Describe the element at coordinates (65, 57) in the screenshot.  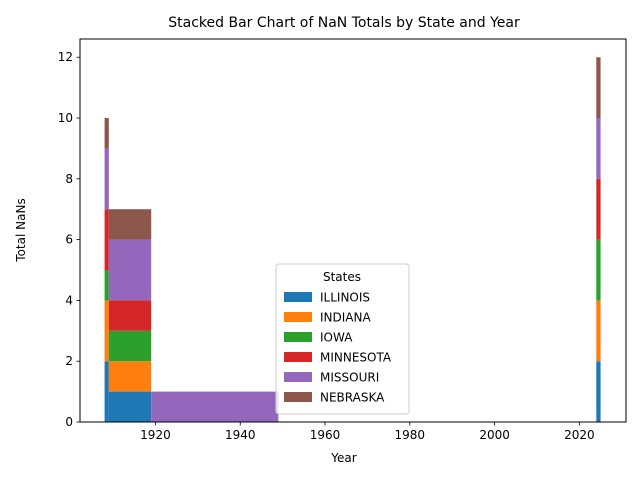
I see `y-tick-label: 12` at that location.